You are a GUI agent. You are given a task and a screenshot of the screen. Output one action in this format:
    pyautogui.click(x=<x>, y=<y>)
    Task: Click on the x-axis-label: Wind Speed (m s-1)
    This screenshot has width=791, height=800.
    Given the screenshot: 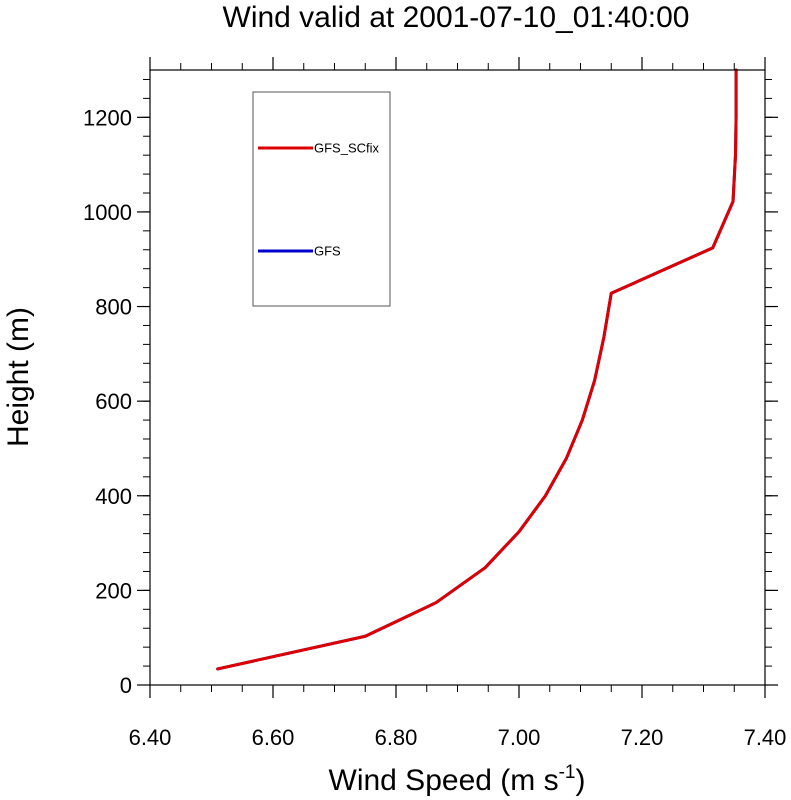 What is the action you would take?
    pyautogui.click(x=457, y=779)
    